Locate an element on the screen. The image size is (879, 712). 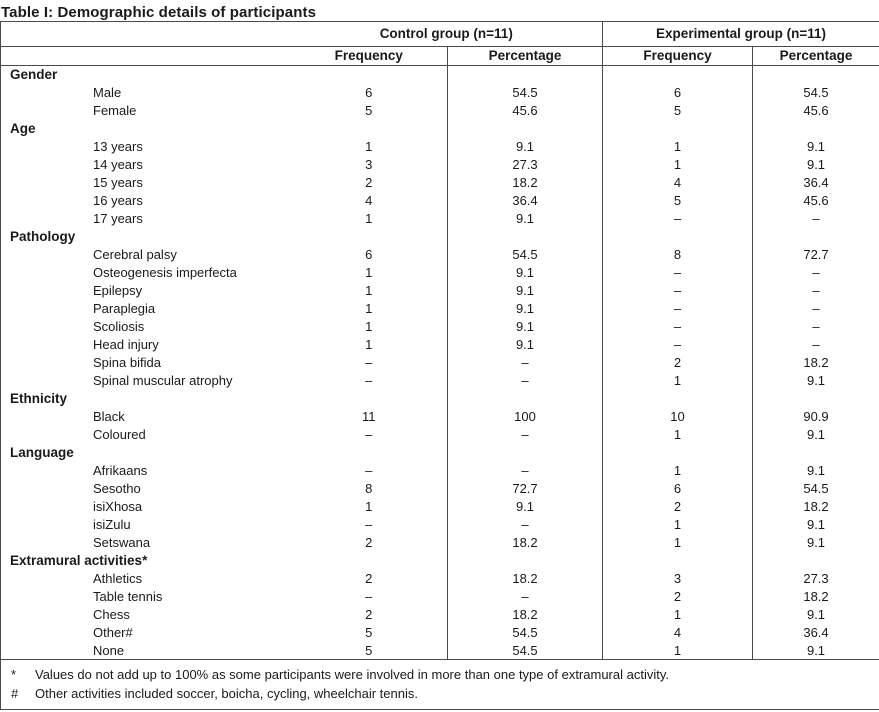
section-header-row: Age is located at coordinates (440, 128).